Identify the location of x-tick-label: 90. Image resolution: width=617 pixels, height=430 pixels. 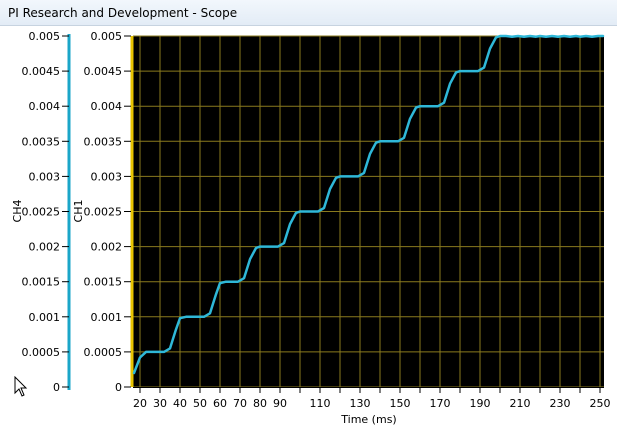
(280, 403).